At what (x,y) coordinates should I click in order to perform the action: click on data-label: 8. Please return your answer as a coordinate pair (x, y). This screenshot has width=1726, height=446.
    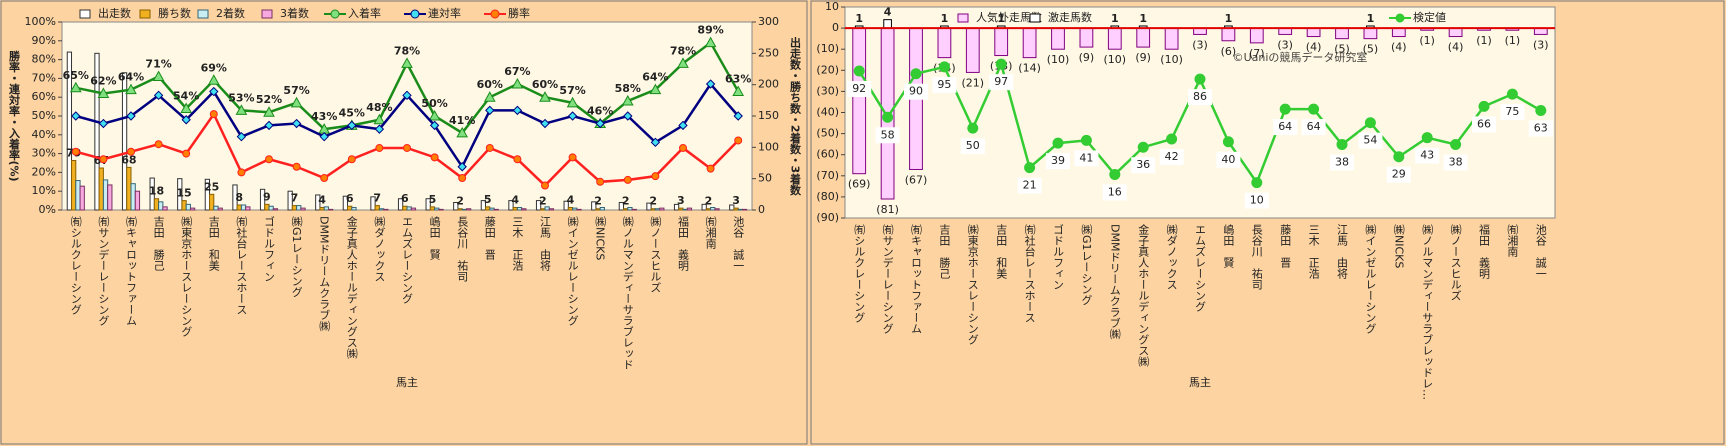
    Looking at the image, I should click on (239, 197).